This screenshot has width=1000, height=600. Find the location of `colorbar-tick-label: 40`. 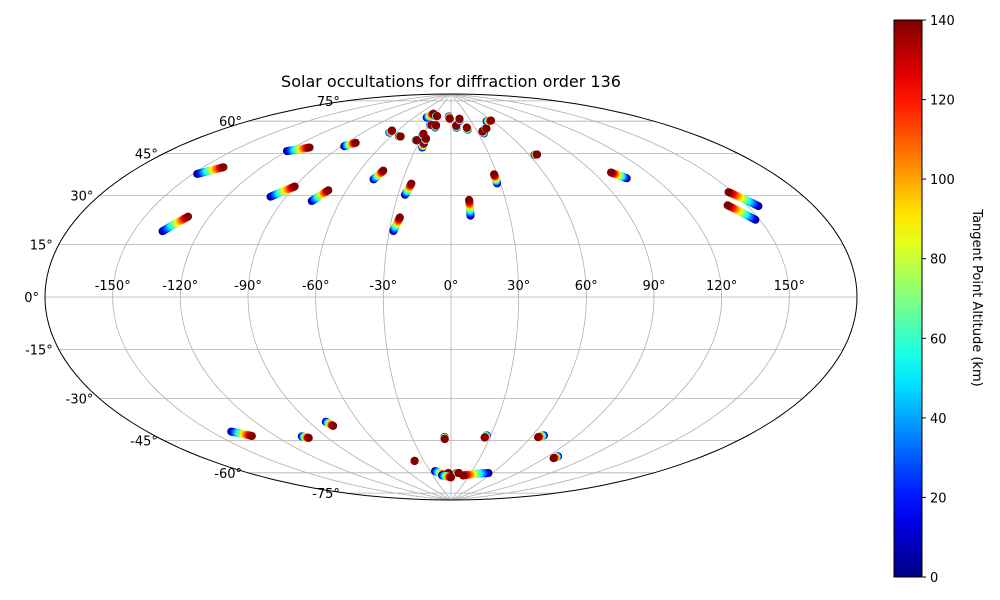

colorbar-tick-label: 40 is located at coordinates (938, 419).